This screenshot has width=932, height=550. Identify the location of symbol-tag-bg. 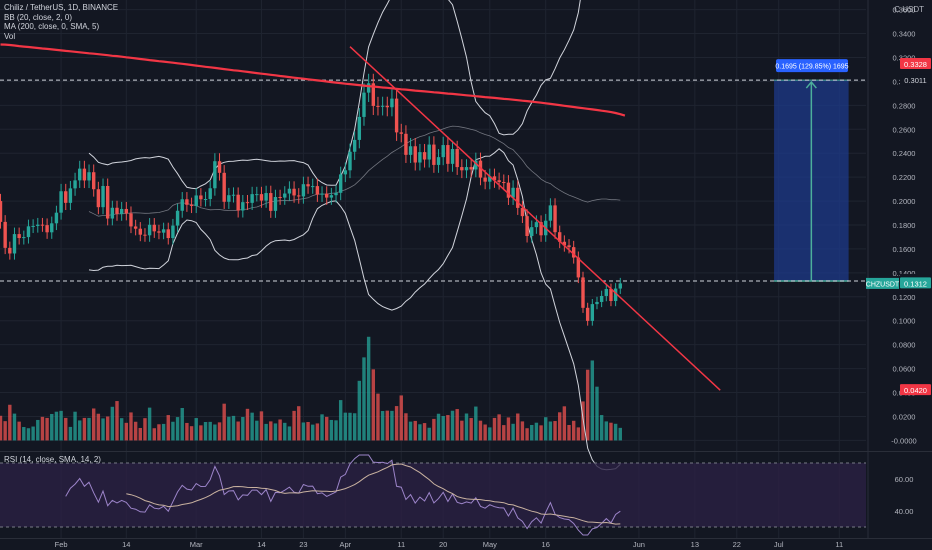
(882, 283).